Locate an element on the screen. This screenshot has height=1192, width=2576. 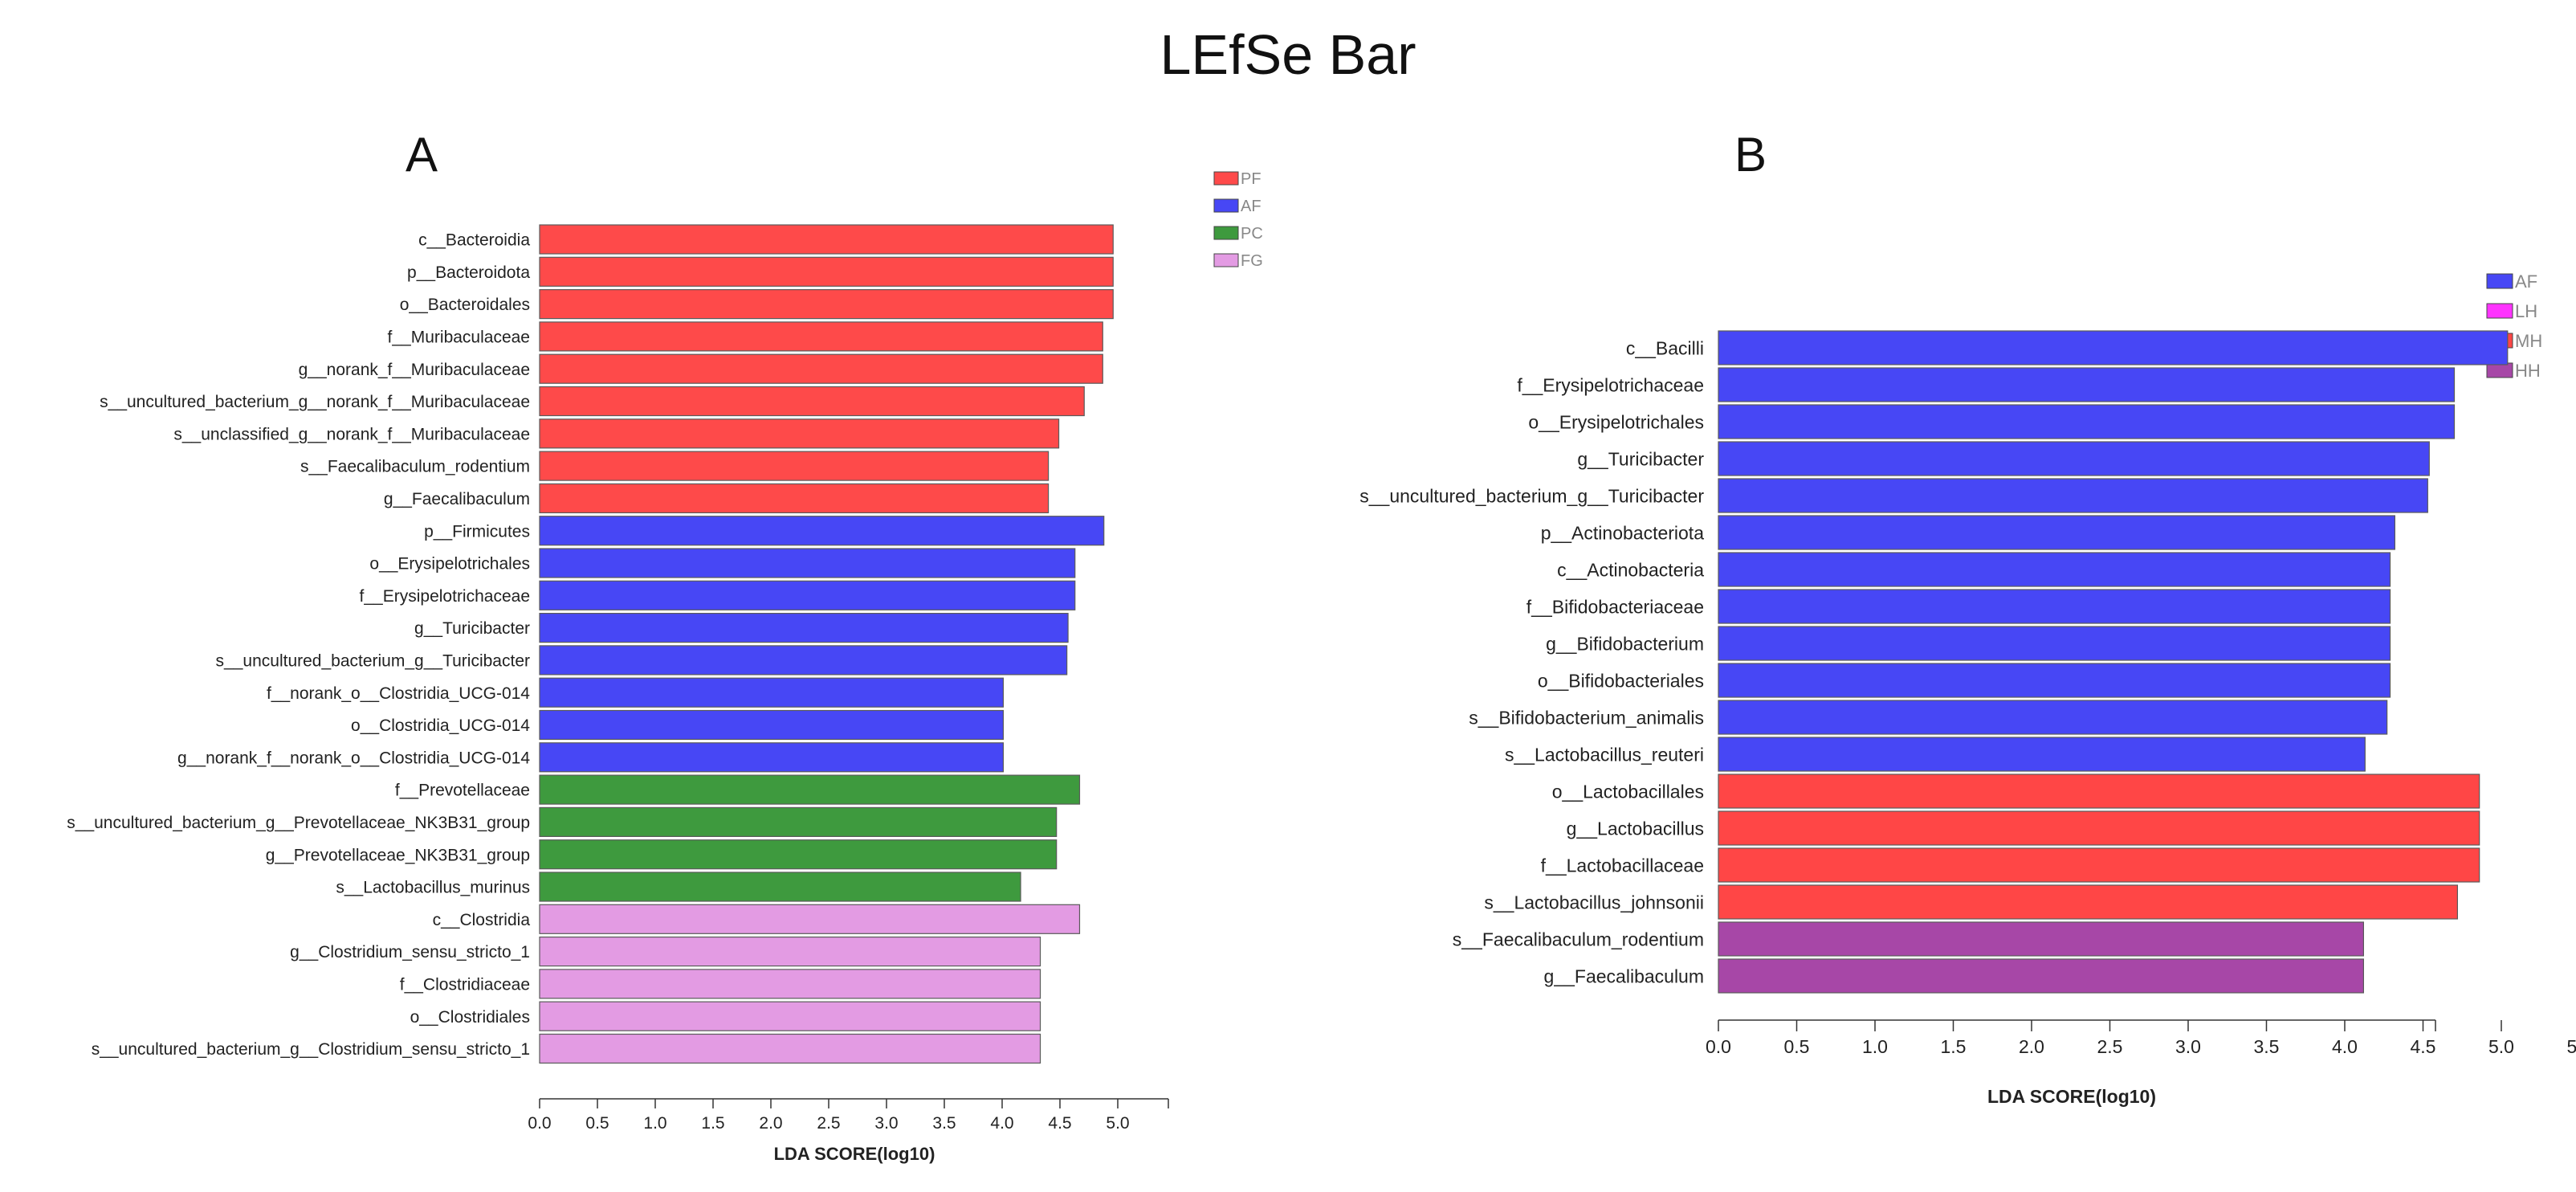
bar-label: s__Lactobacillus_reuteri is located at coordinates (1604, 754).